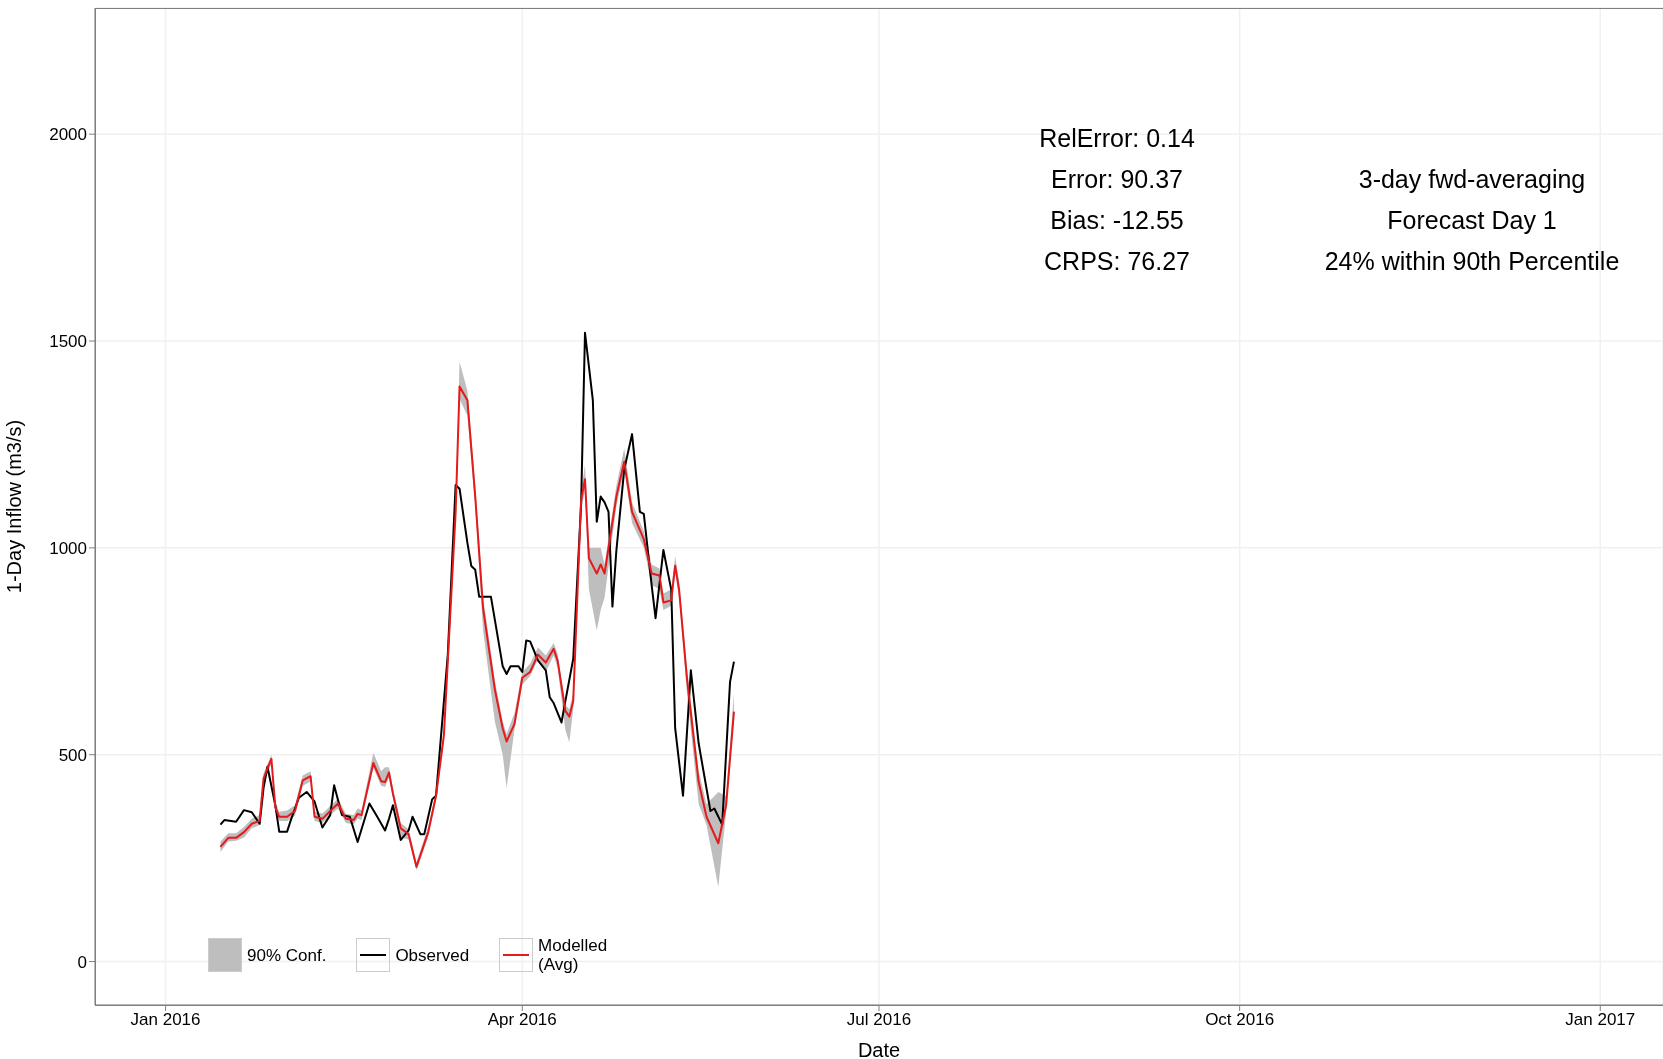 The width and height of the screenshot is (1663, 1059). I want to click on legend-label: Modelled (Avg), so click(573, 955).